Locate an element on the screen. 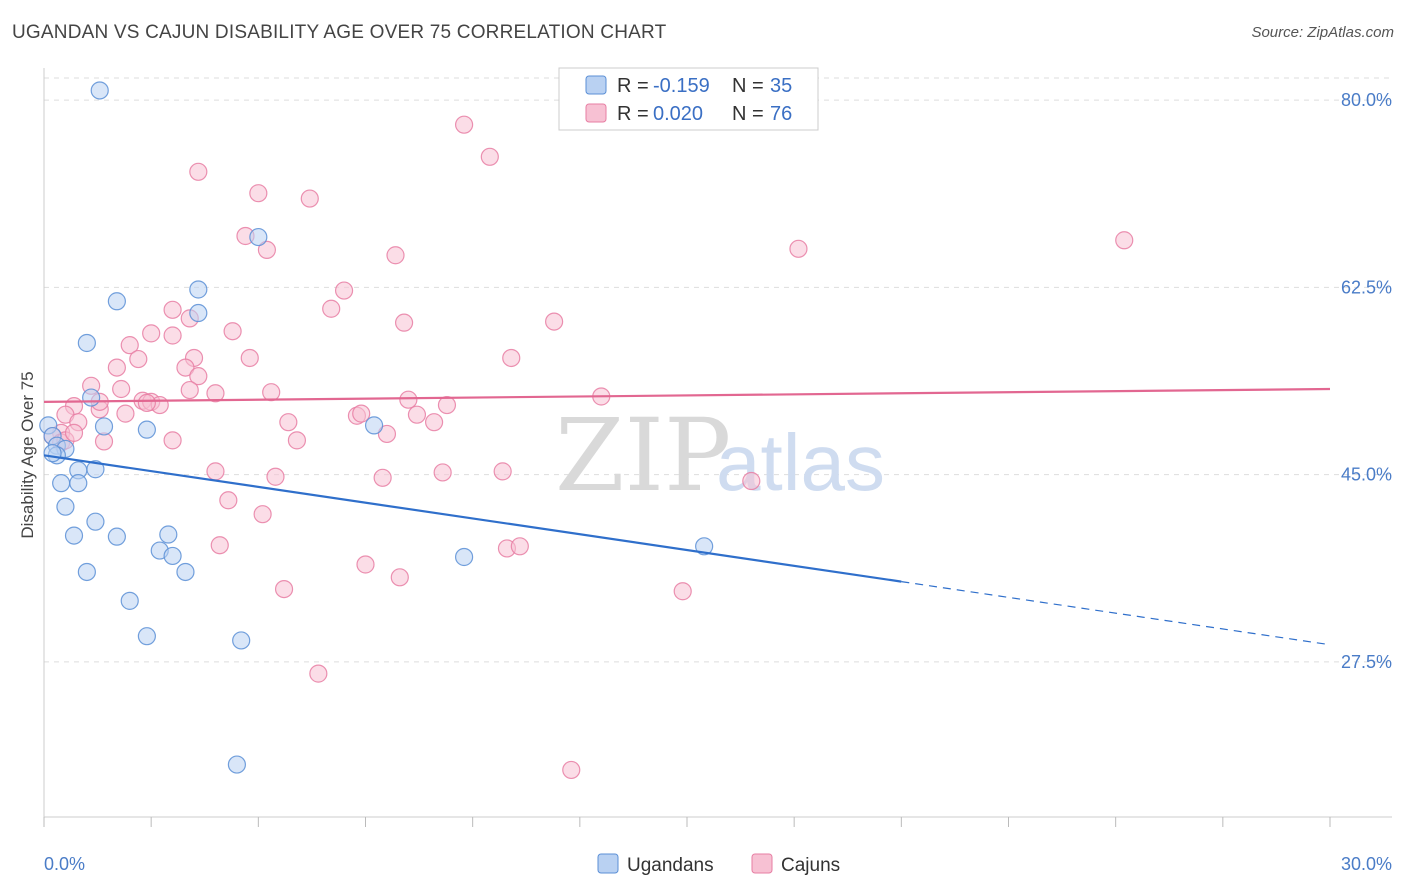 The height and width of the screenshot is (892, 1406). chart-source: Source: ZipAtlas.com is located at coordinates (1322, 32).